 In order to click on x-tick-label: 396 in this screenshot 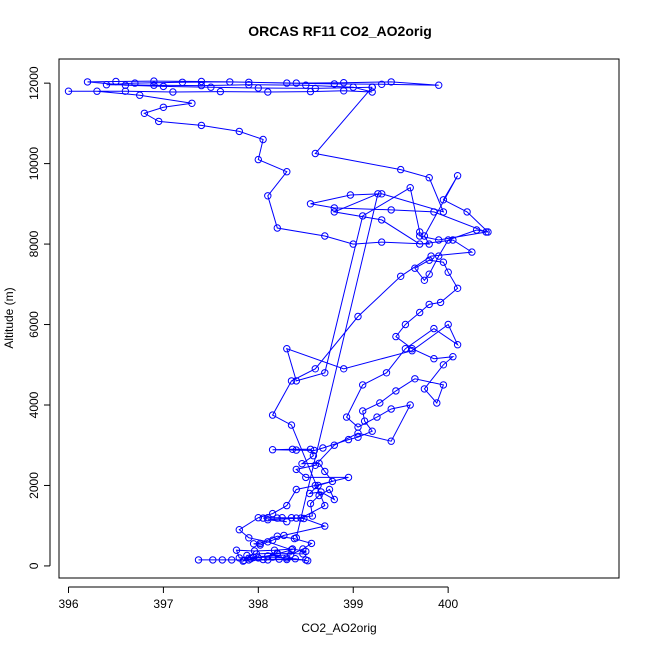, I will do `click(68, 604)`.